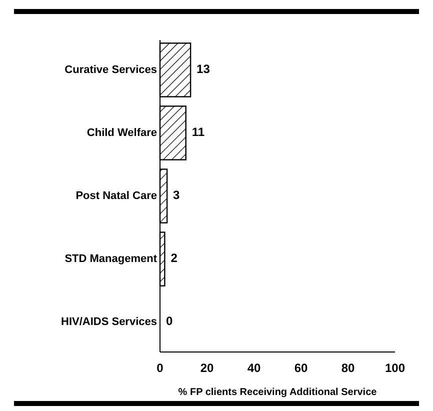  I want to click on y-tick-label: Curative Services, so click(110, 70).